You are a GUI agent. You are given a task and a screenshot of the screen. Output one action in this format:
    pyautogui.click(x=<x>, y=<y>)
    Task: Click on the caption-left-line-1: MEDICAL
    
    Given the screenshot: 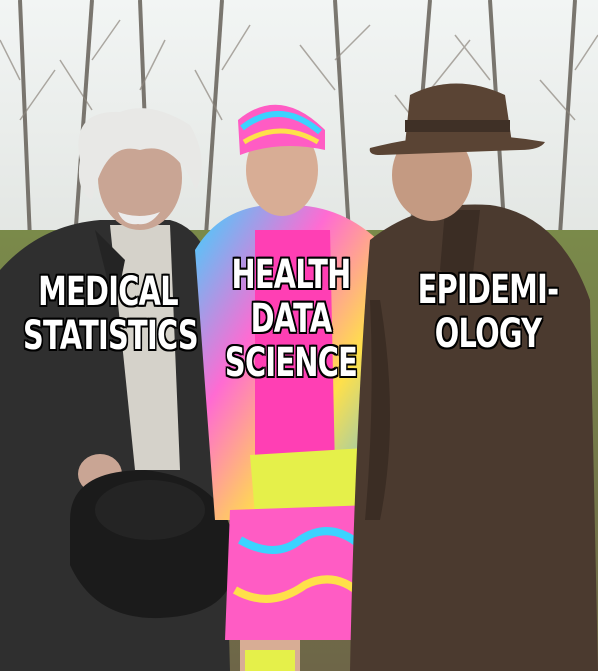 What is the action you would take?
    pyautogui.click(x=108, y=292)
    